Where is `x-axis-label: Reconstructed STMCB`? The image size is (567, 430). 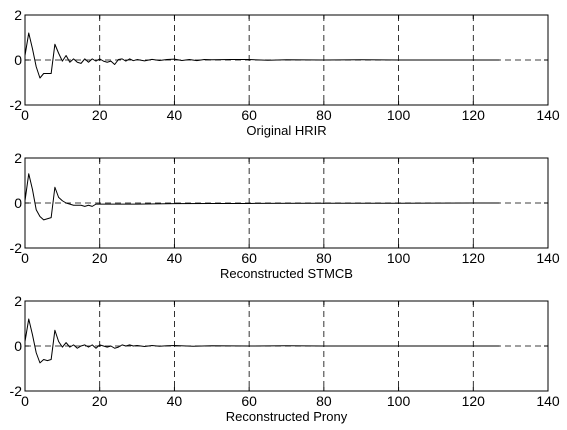
x-axis-label: Reconstructed STMCB is located at coordinates (286, 273).